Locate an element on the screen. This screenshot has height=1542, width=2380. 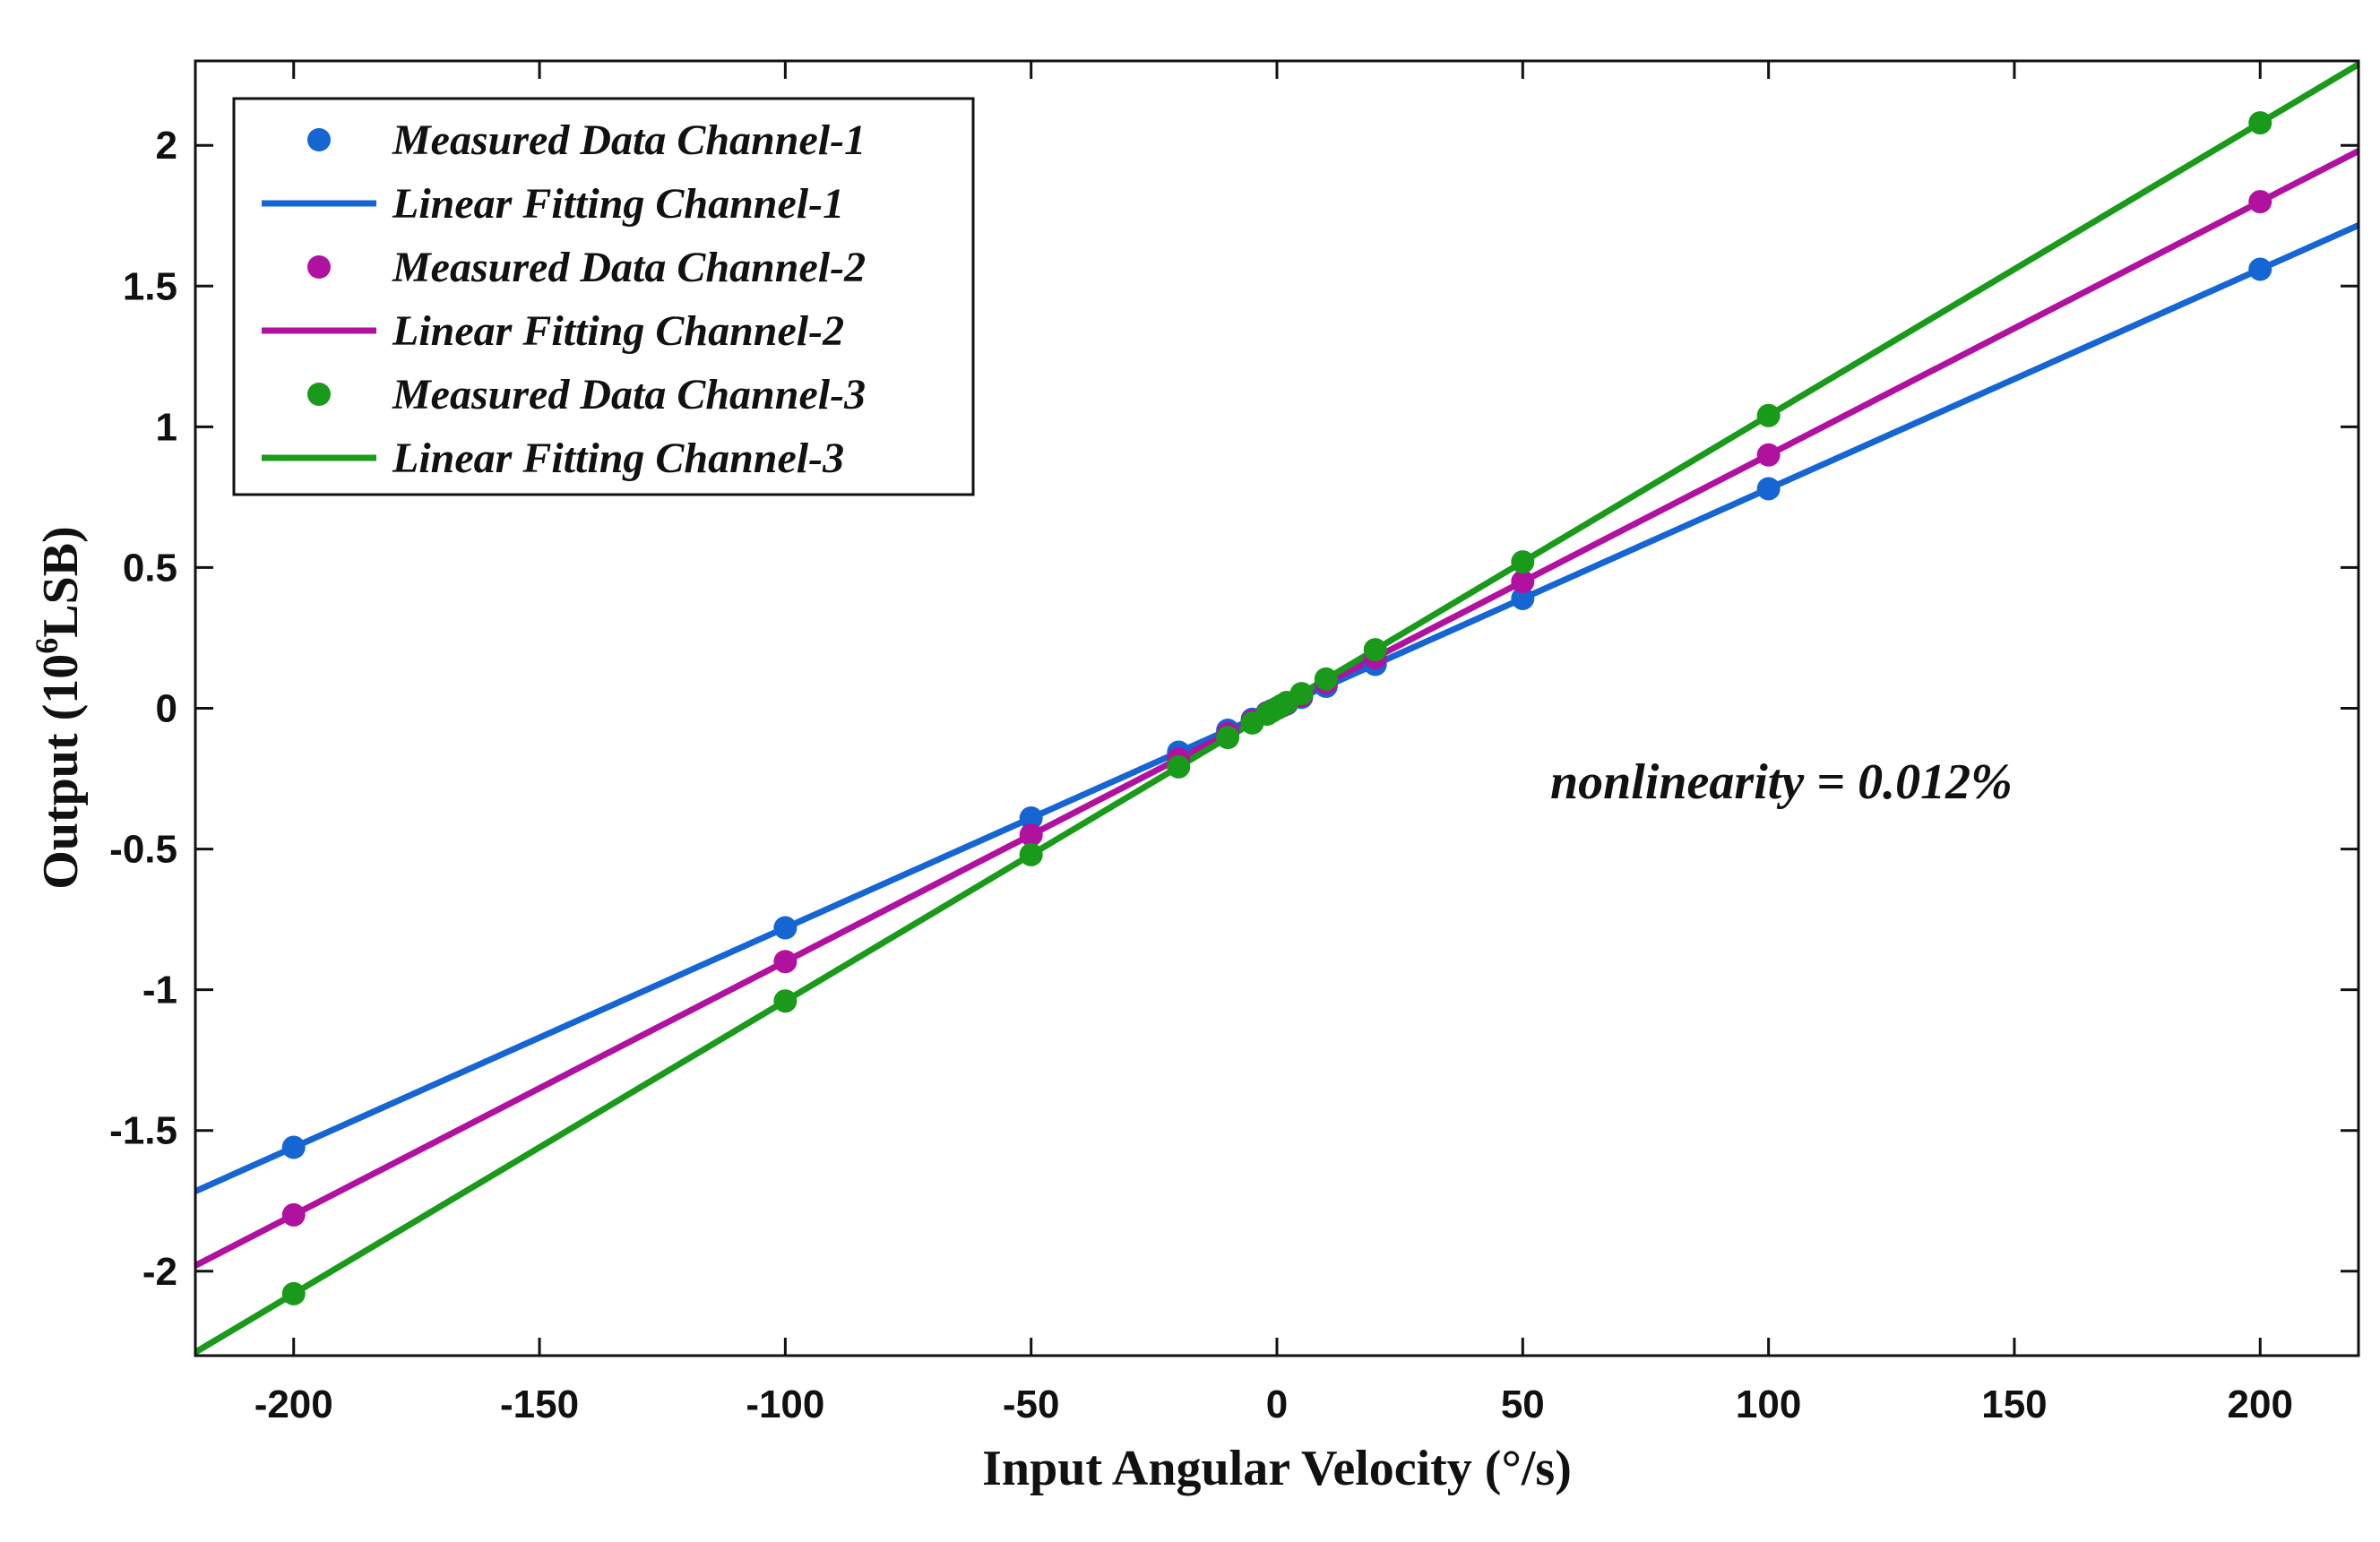
y-tick-label: -1.5 is located at coordinates (143, 1131).